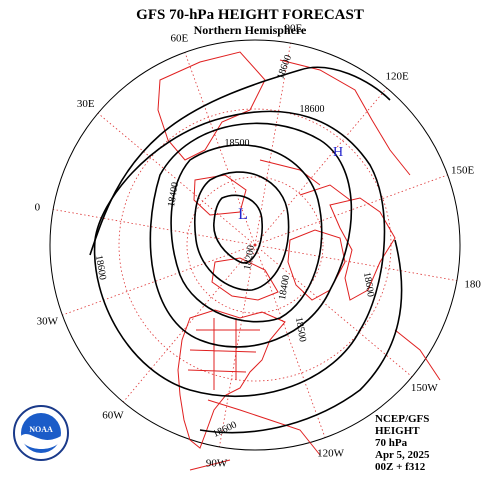  Describe the element at coordinates (294, 28) in the screenshot. I see `longitude-label: 90E` at that location.